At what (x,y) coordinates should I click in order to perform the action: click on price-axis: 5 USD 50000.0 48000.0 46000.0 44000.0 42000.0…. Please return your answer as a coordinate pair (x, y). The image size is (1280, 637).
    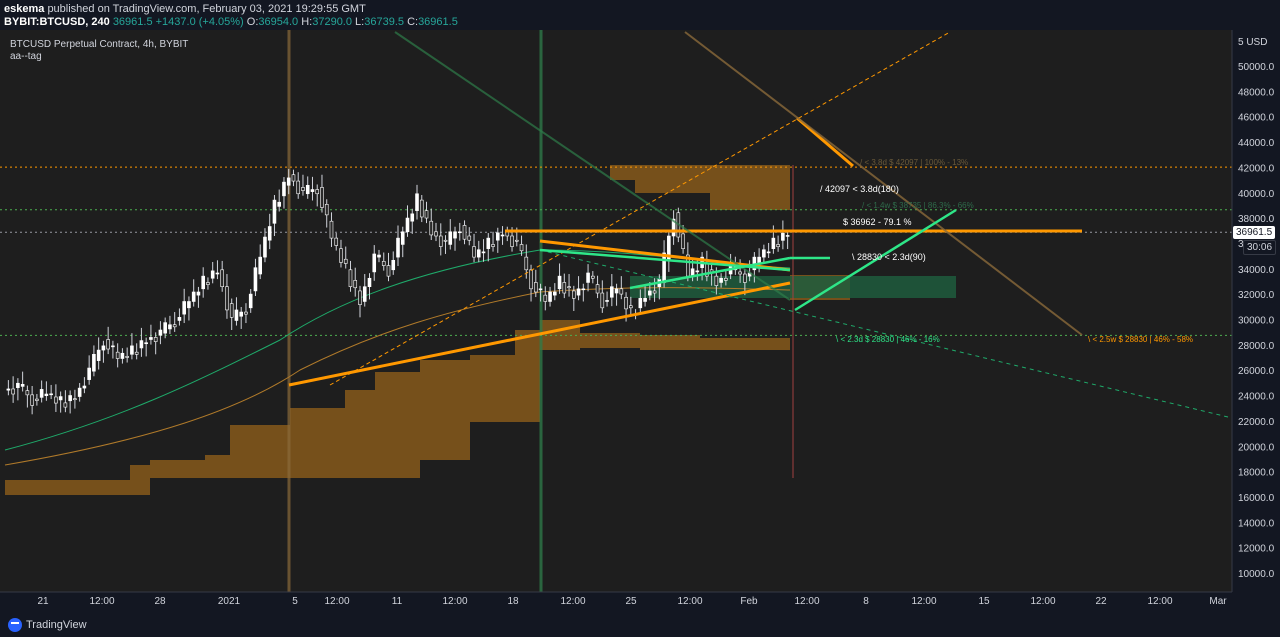
    Looking at the image, I should click on (1256, 308).